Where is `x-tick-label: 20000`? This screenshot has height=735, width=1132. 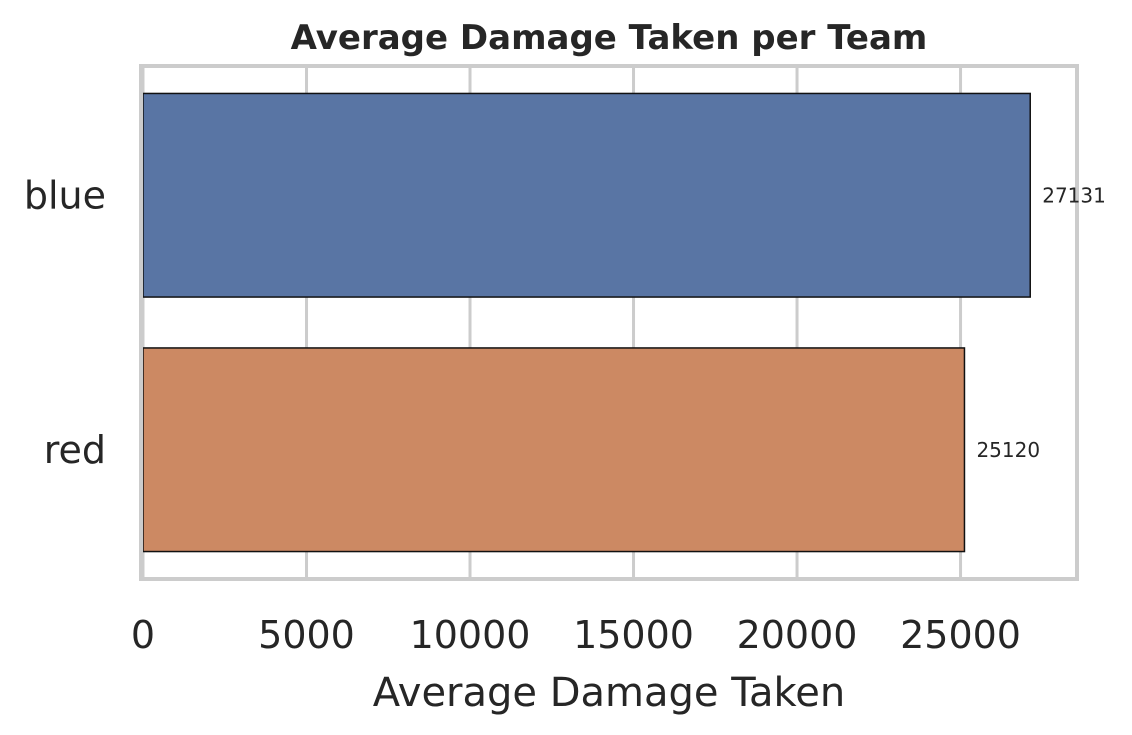
x-tick-label: 20000 is located at coordinates (797, 635).